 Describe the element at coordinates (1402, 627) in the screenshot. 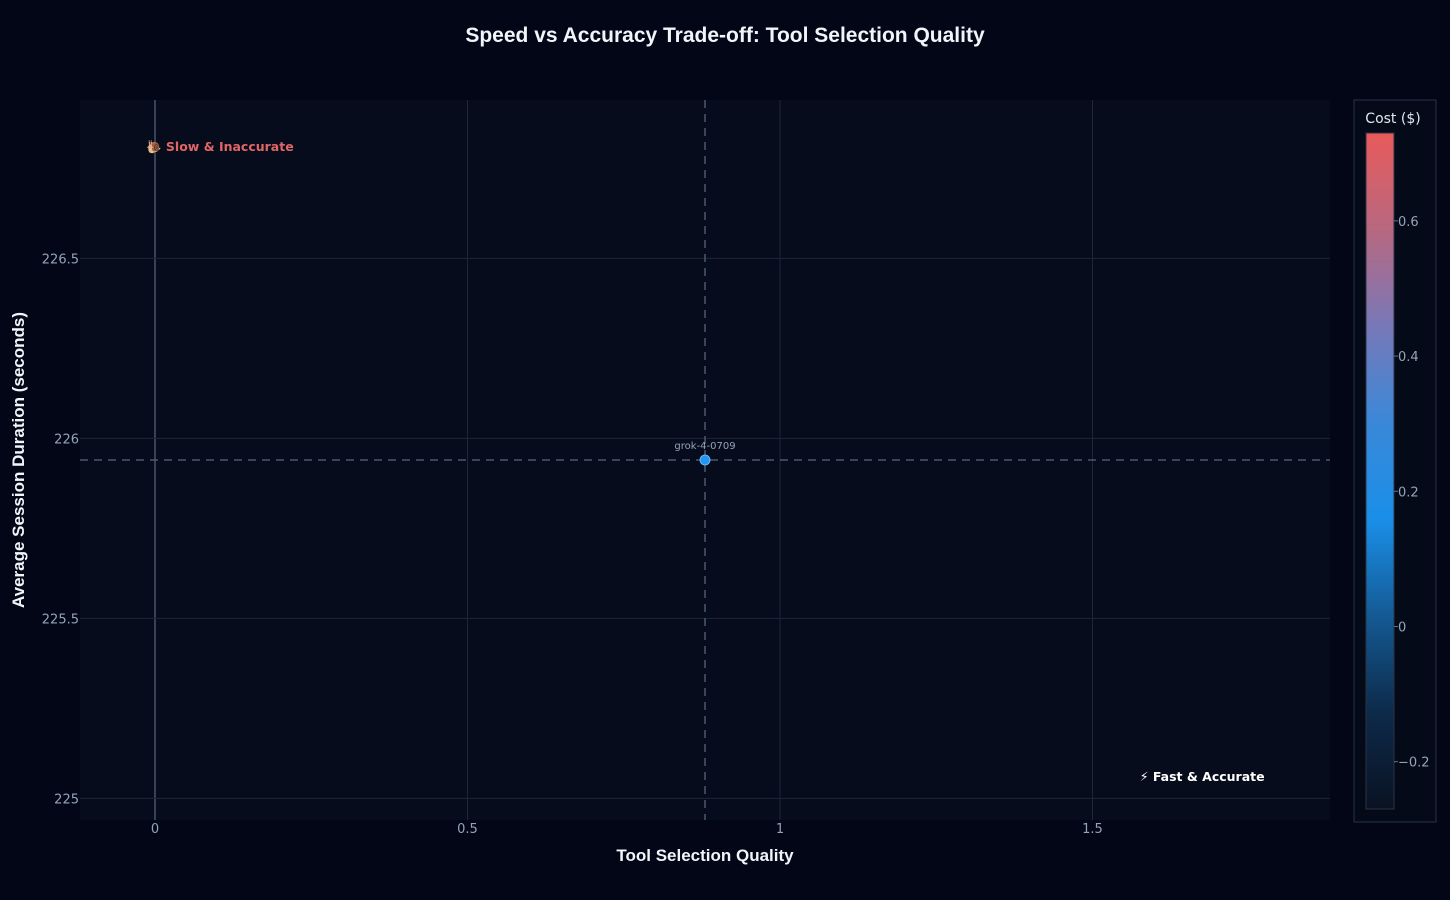

I see `colorbar-tick-label: 0` at that location.